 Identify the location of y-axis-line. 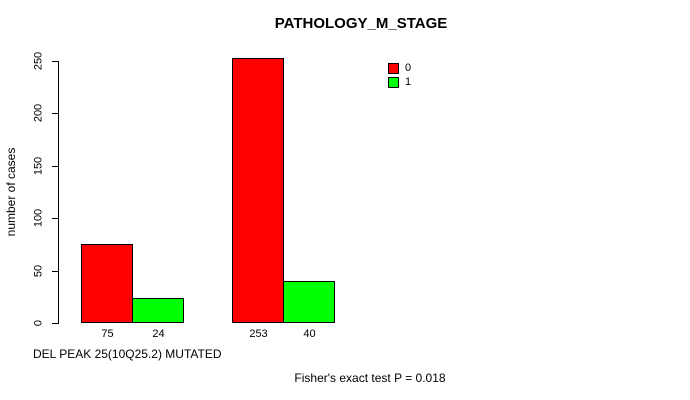
(58, 192).